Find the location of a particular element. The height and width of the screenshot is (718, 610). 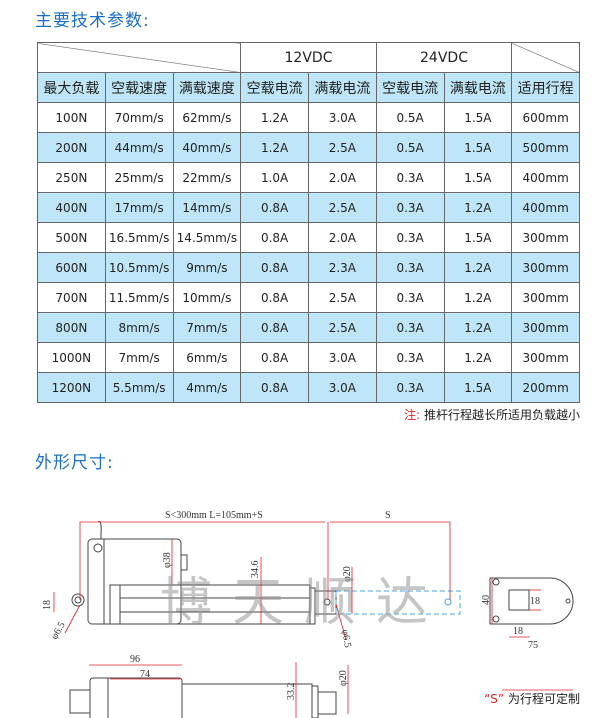

table-row: 250N 25mm/s 22mm/s 1.0A 2.0A 0.3A 1.5A 400mm is located at coordinates (308, 177).